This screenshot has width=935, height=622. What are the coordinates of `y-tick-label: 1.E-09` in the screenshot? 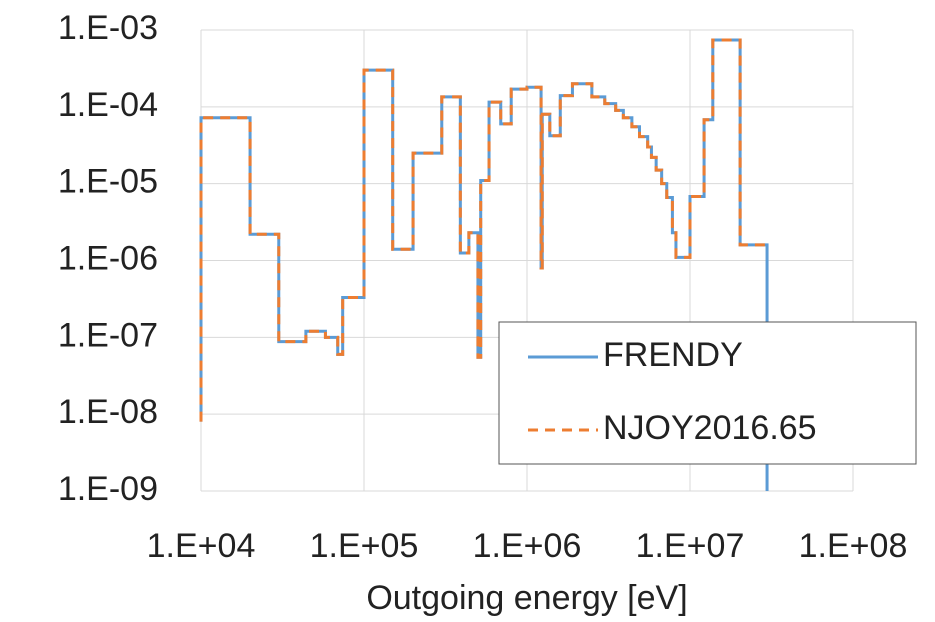 It's located at (108, 489).